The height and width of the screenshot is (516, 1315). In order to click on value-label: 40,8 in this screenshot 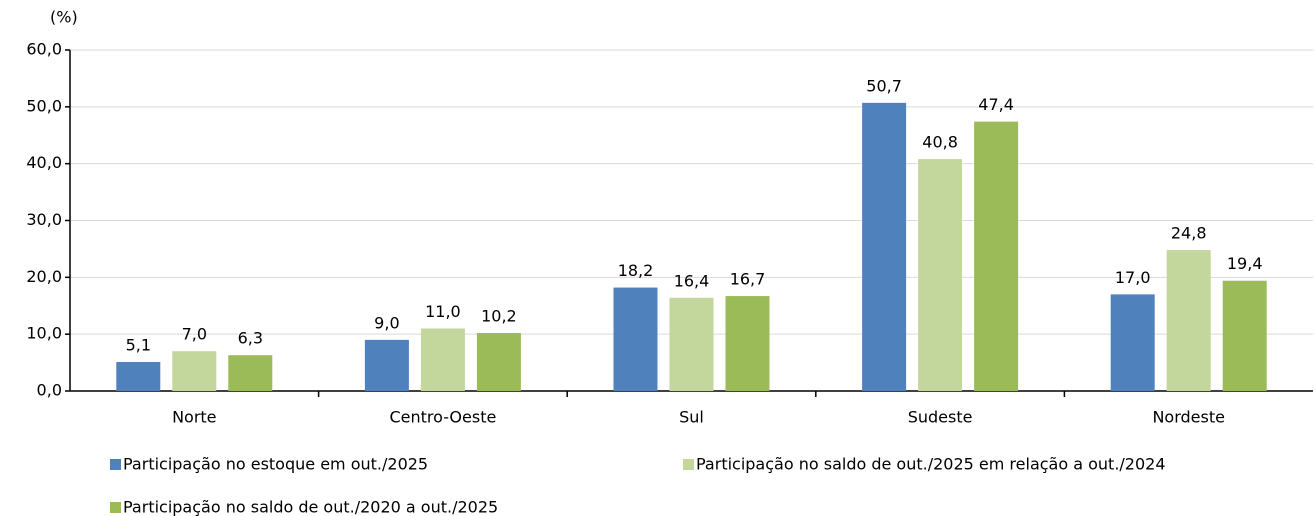, I will do `click(940, 142)`.